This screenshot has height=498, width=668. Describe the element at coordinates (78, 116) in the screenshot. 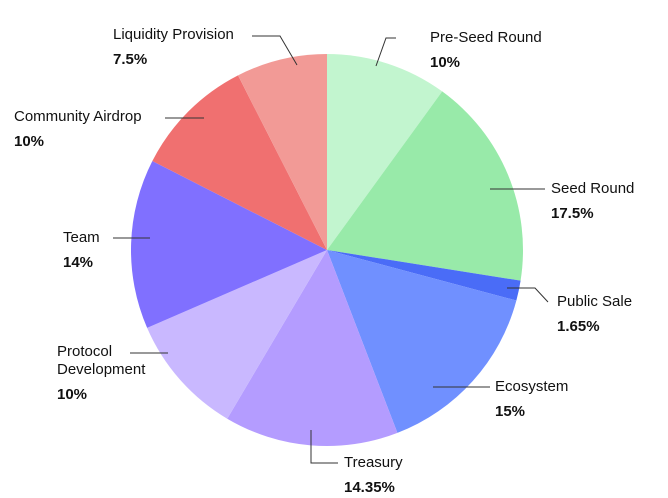

I see `category-name: Community Airdrop` at that location.